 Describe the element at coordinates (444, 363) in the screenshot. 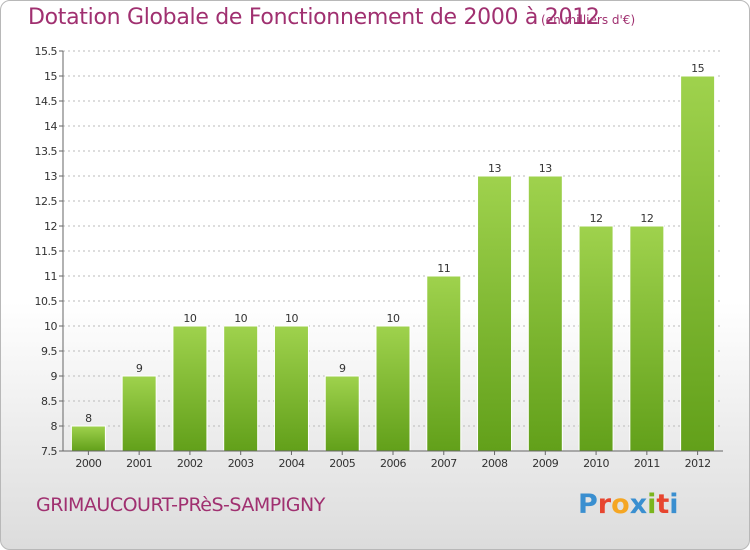

I see `bar-2007` at that location.